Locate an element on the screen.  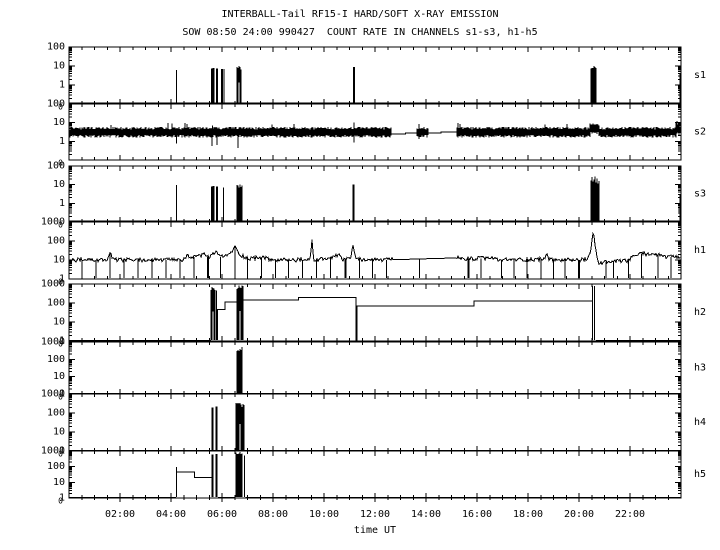
channel-label: s2 is located at coordinates (700, 132).